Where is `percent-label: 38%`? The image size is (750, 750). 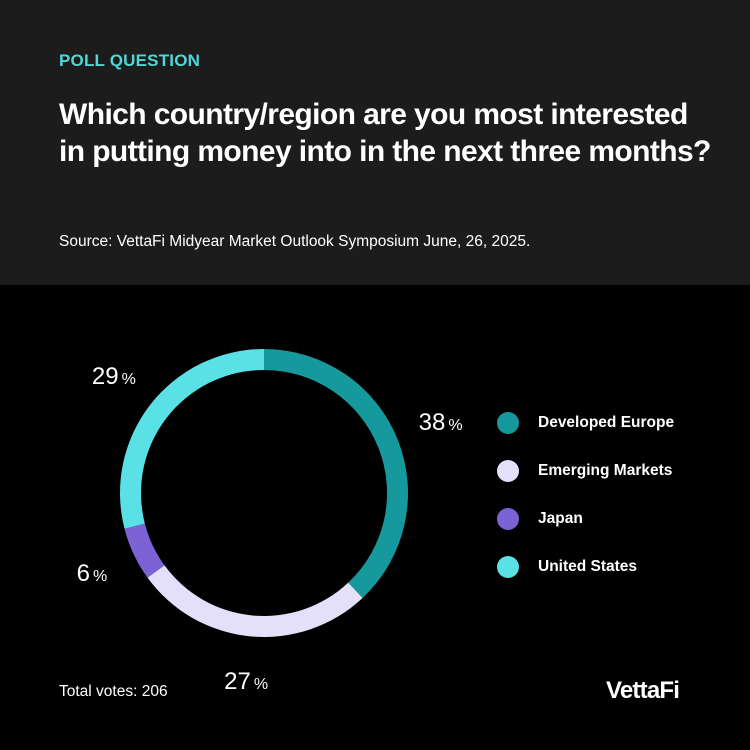
percent-label: 38% is located at coordinates (441, 423).